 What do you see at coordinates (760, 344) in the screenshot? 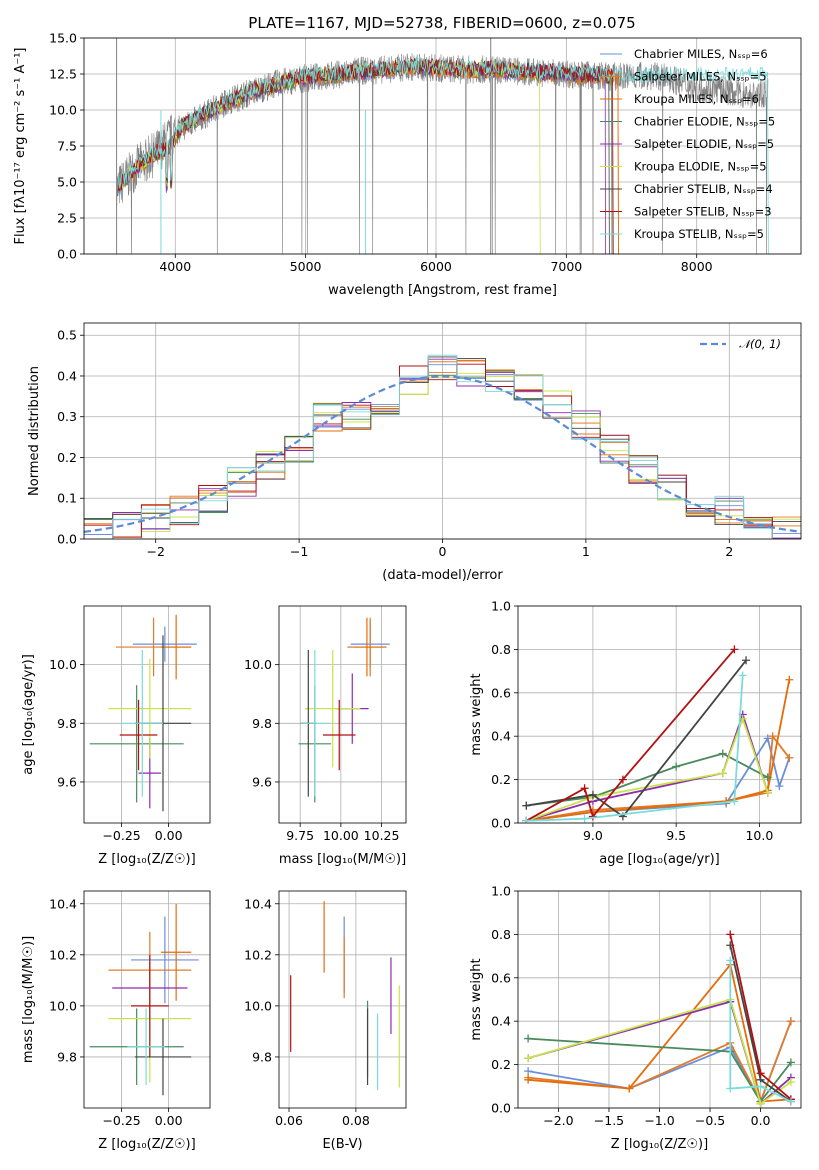
I see `histogram-legend-label: 𝒩(0, 1)` at bounding box center [760, 344].